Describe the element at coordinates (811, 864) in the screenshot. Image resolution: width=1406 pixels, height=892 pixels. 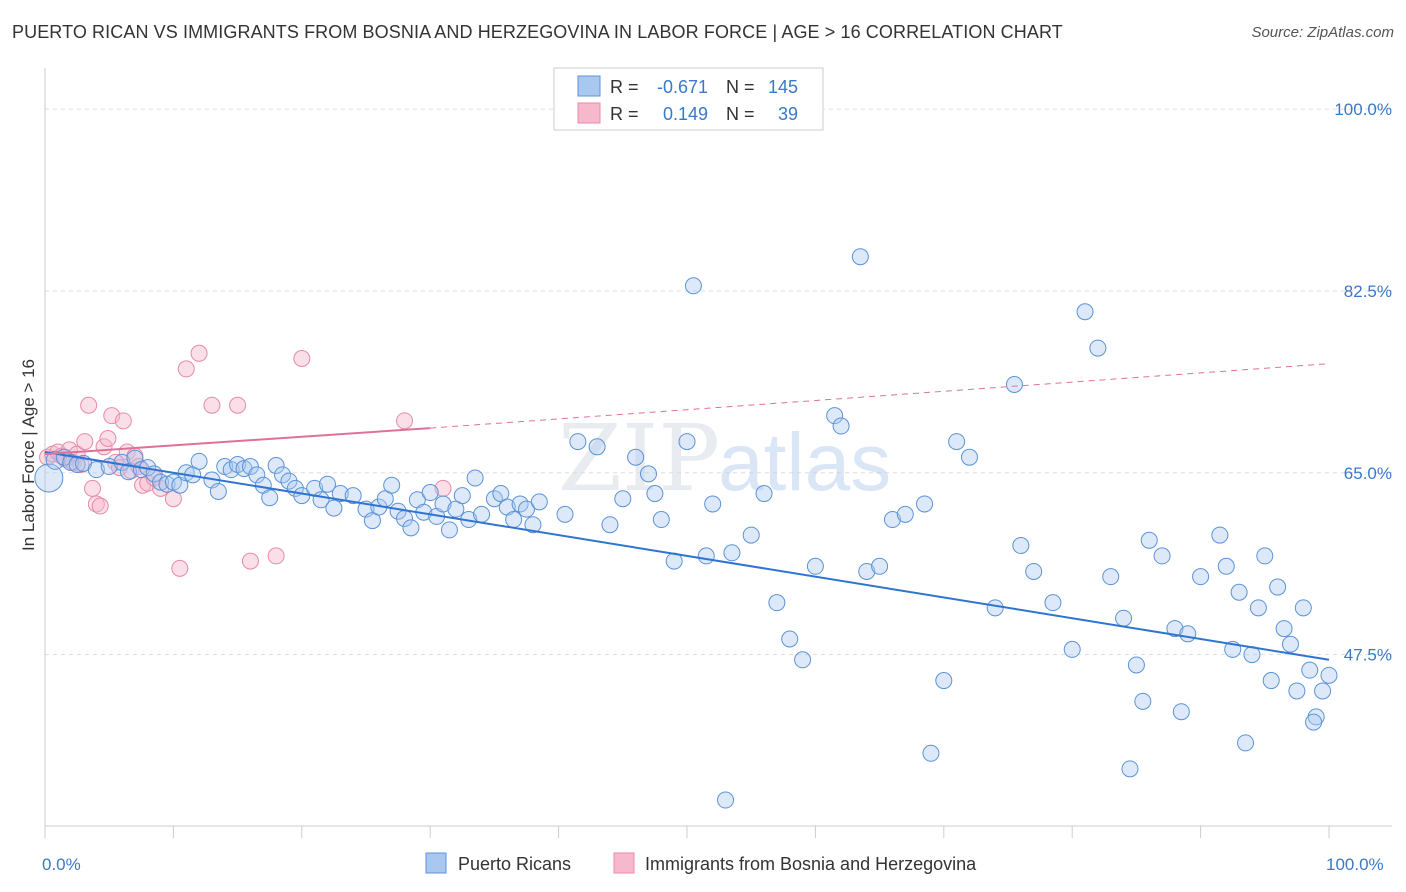
I see `bottom-legend-label-pink: Immigrants from Bosnia and Herzegovina` at that location.